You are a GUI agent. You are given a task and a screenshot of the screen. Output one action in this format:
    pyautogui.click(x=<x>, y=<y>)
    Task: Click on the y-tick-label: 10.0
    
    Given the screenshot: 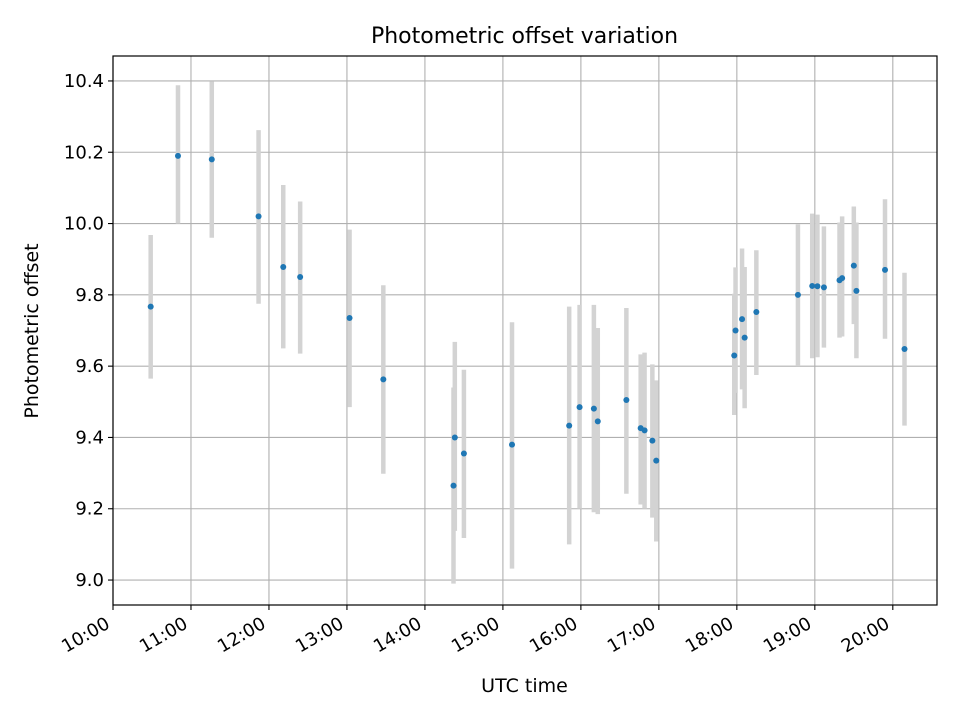 What is the action you would take?
    pyautogui.click(x=84, y=224)
    